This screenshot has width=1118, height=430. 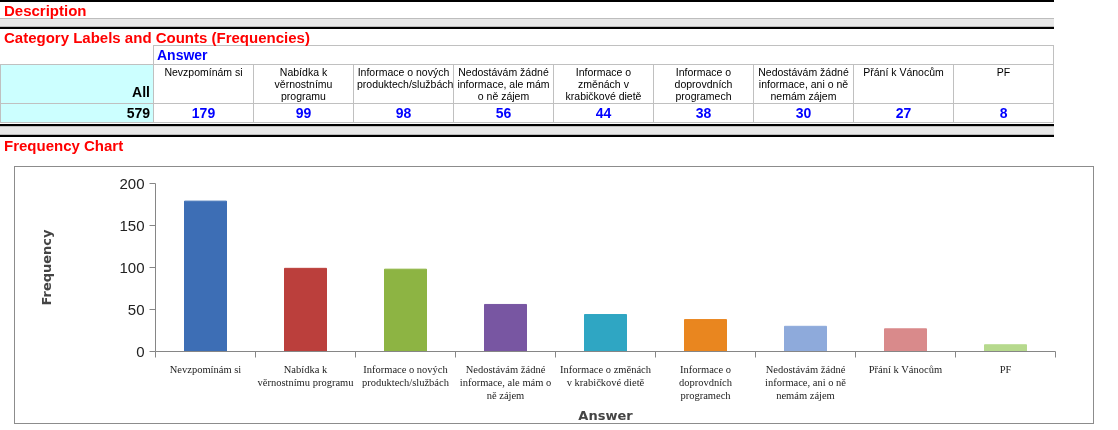 I want to click on text: 579, so click(x=77, y=113).